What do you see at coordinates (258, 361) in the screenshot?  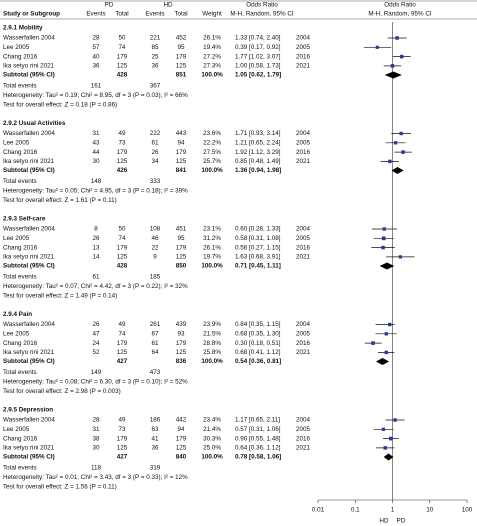 I see `odds-ratio: 0.54 [0.36, 0.81]` at bounding box center [258, 361].